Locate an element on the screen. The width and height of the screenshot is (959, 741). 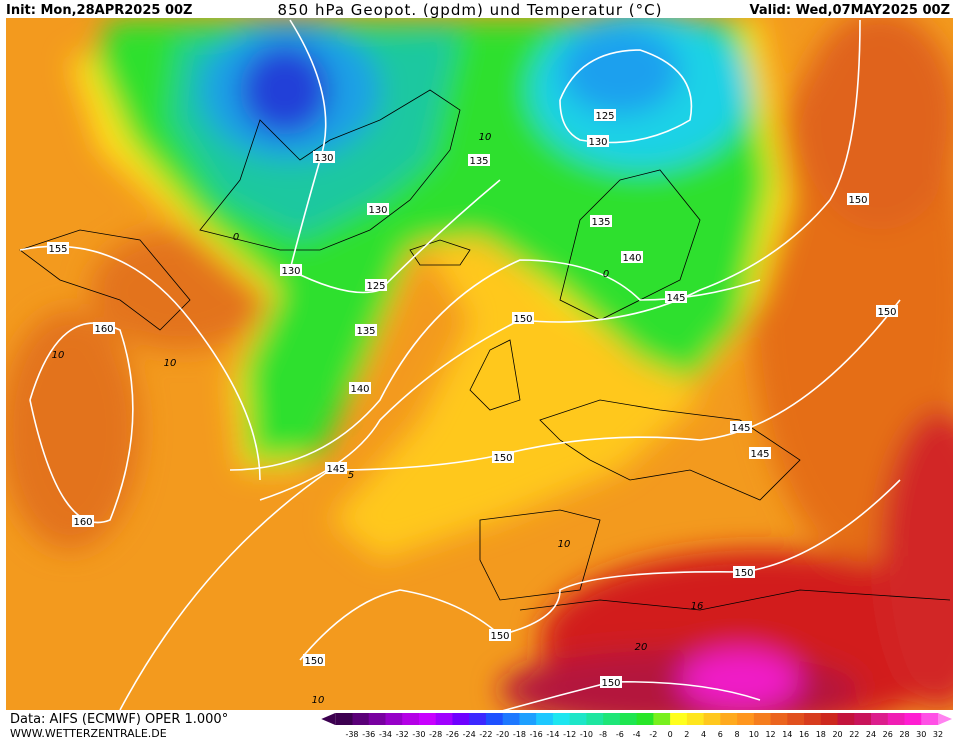
contour-label: 160 is located at coordinates (82, 522).